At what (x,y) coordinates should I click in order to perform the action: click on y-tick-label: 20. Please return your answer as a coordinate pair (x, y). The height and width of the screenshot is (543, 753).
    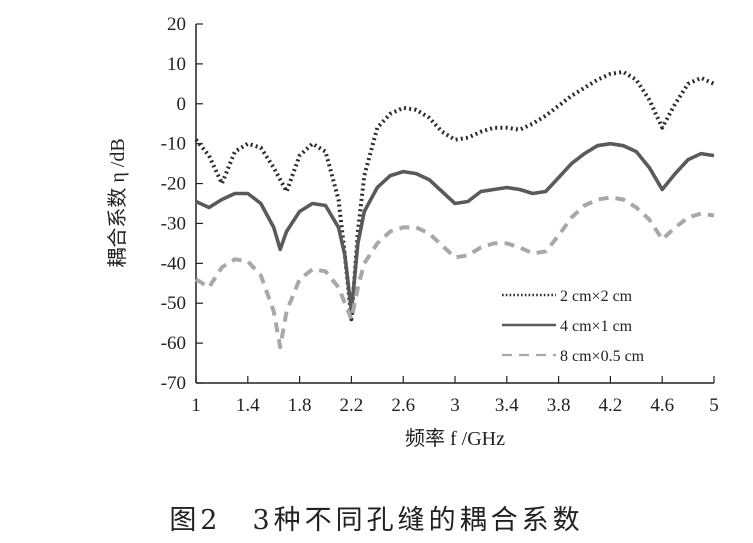
    Looking at the image, I should click on (176, 24).